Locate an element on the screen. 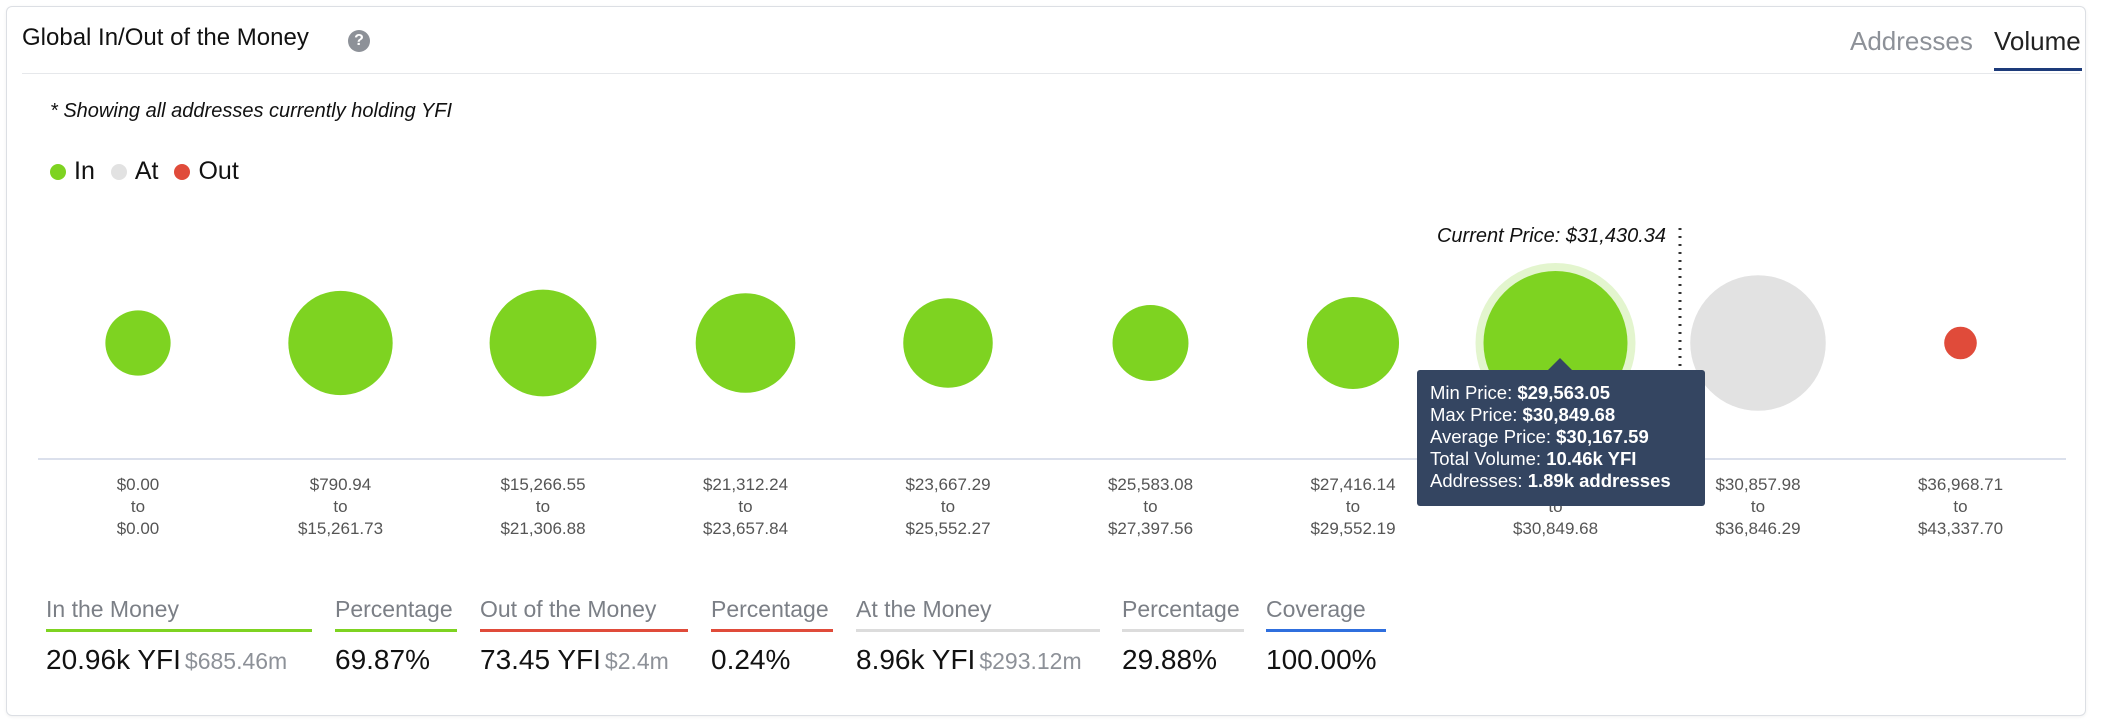 The width and height of the screenshot is (2104, 724). x-tick-label: $25,583.08 is located at coordinates (1150, 484).